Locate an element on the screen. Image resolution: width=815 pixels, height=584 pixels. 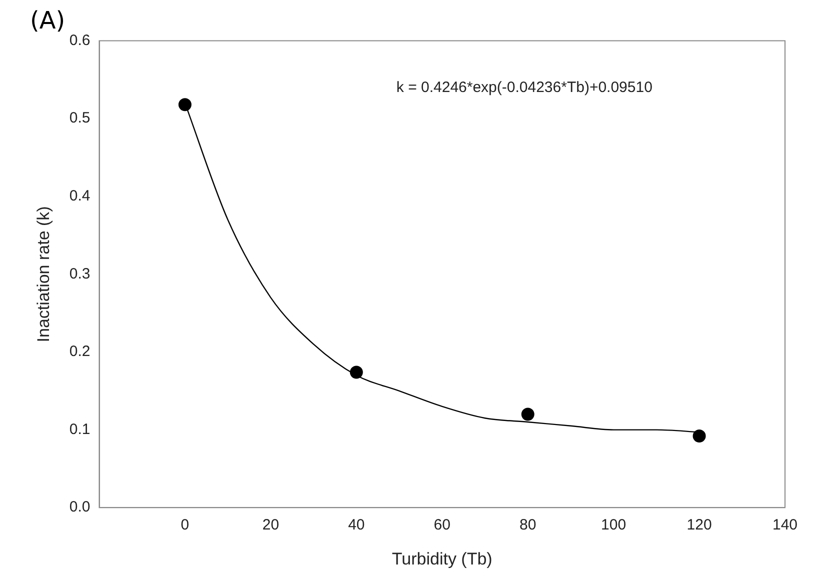
x-tick-label: 20 is located at coordinates (271, 525).